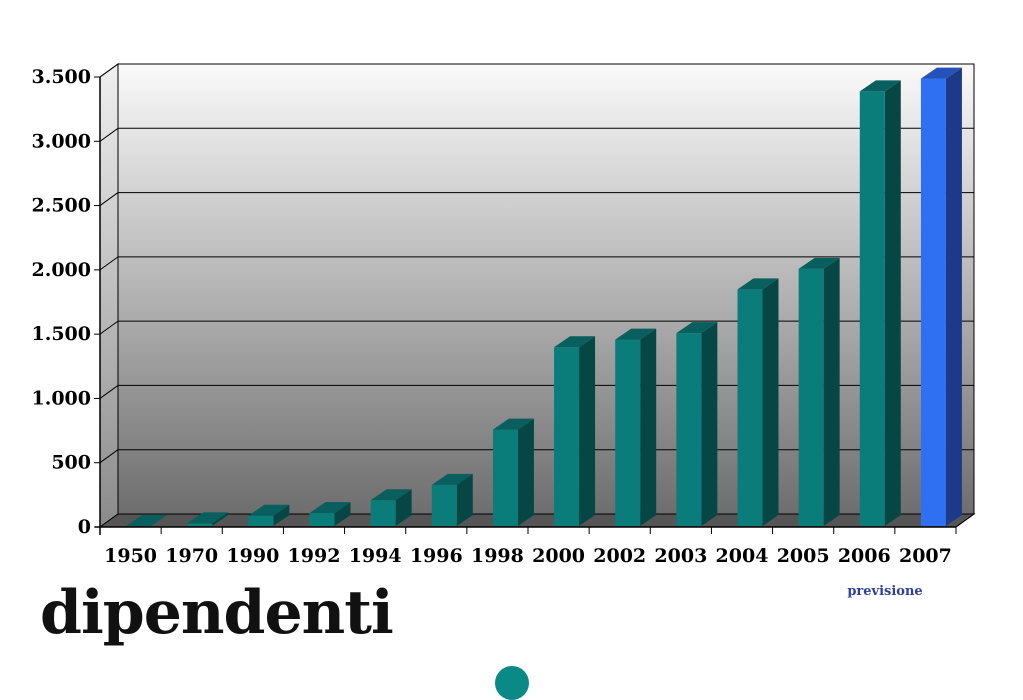  Describe the element at coordinates (314, 556) in the screenshot. I see `x-tick-label: 1992` at that location.